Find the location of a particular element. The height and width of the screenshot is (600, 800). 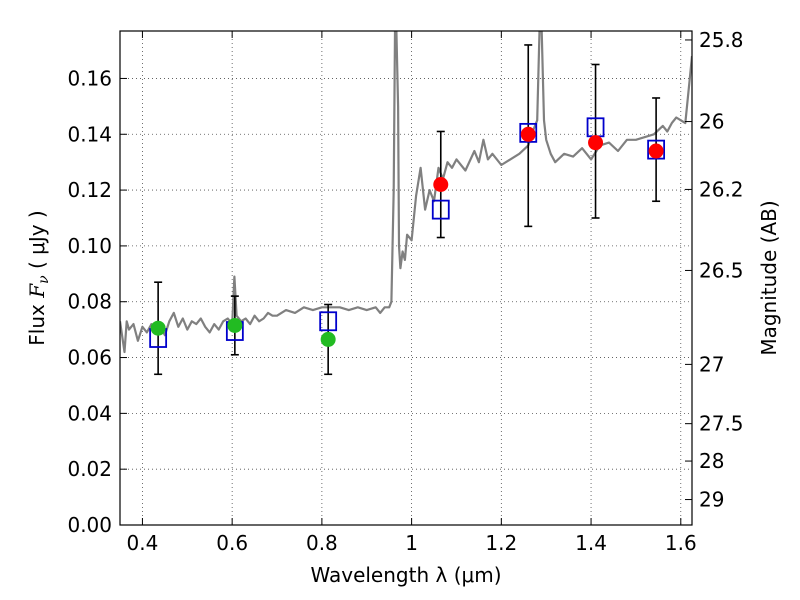

y-tick-label: 0.16 is located at coordinates (89, 78).